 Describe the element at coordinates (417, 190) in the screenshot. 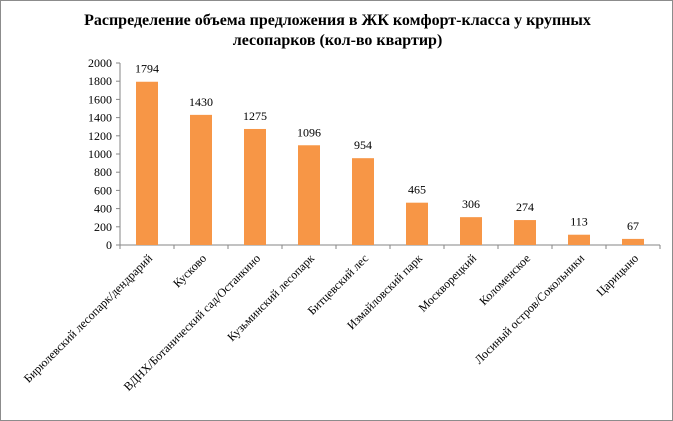

I see `data-label: 465` at that location.